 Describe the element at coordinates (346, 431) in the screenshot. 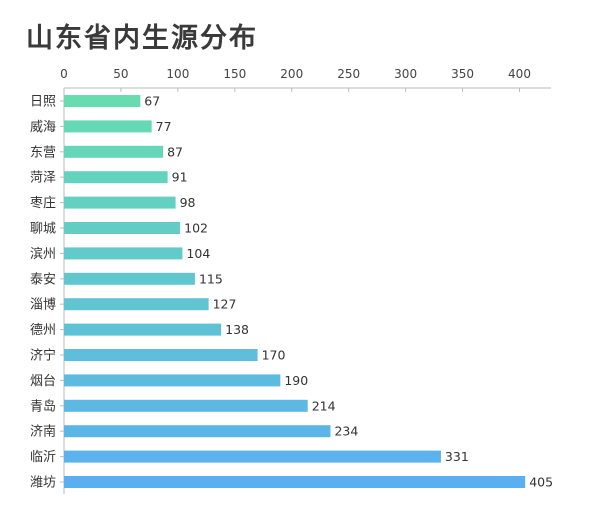

I see `value-label: 234` at that location.